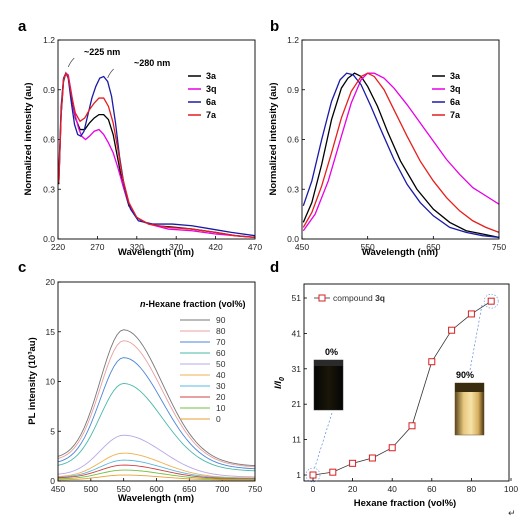  What do you see at coordinates (432, 489) in the screenshot?
I see `panel-d-xtick-label: 60` at bounding box center [432, 489].